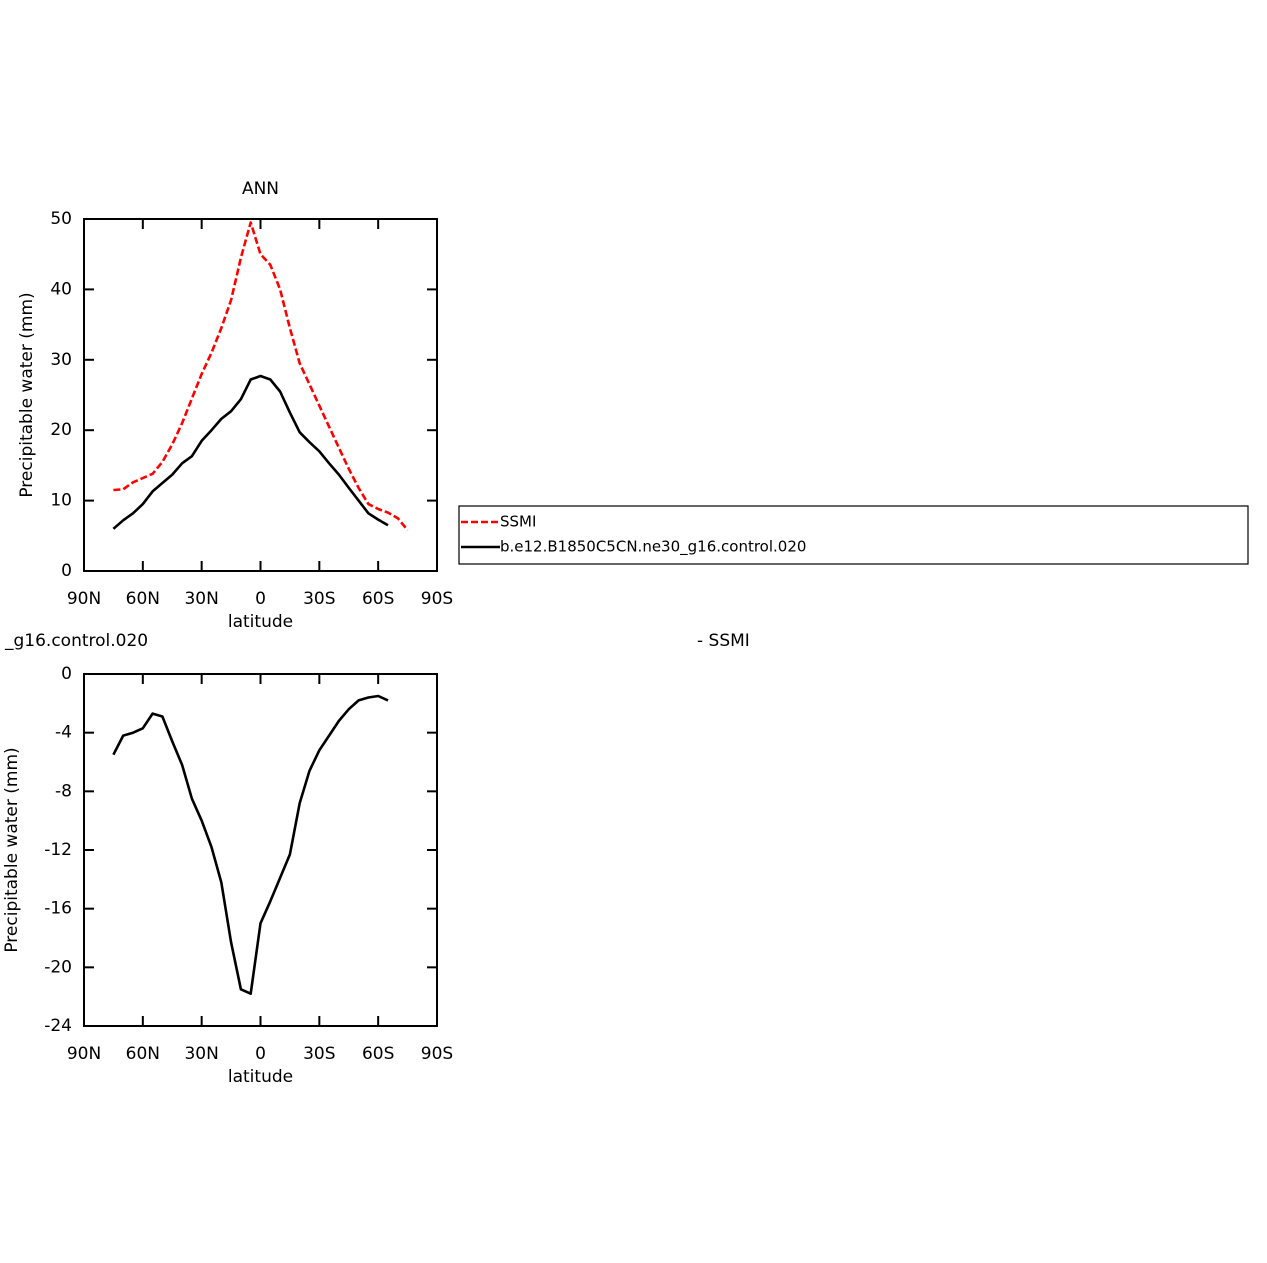 The image size is (1267, 1263). What do you see at coordinates (653, 547) in the screenshot?
I see `legend-label: b.e12.B1850C5CN.ne30_g16.control.020` at bounding box center [653, 547].